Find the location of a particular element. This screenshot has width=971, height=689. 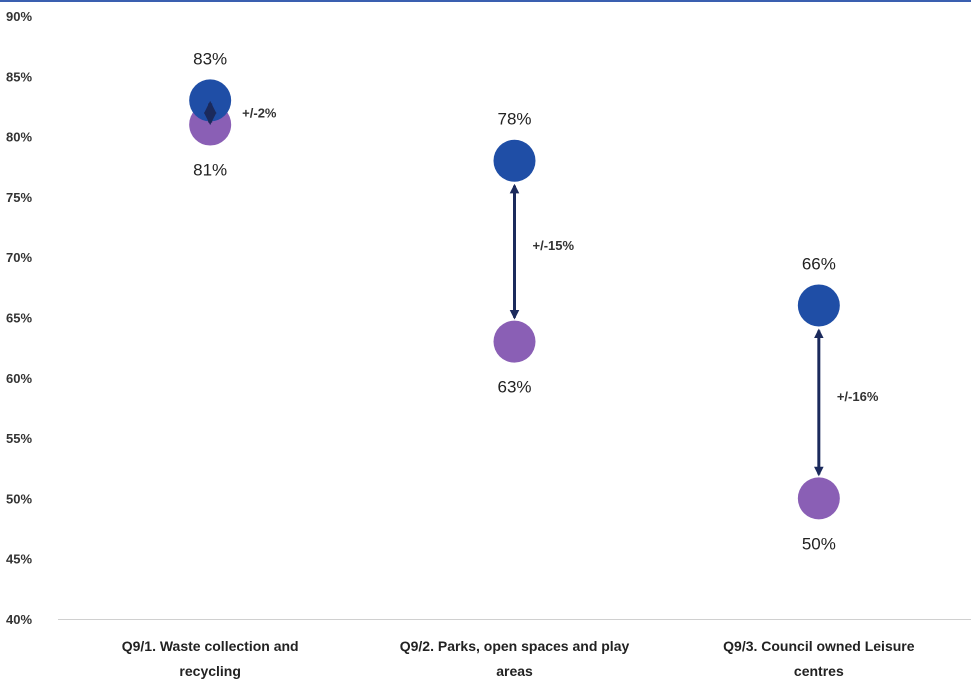

higher-value-label: 83% is located at coordinates (210, 58).